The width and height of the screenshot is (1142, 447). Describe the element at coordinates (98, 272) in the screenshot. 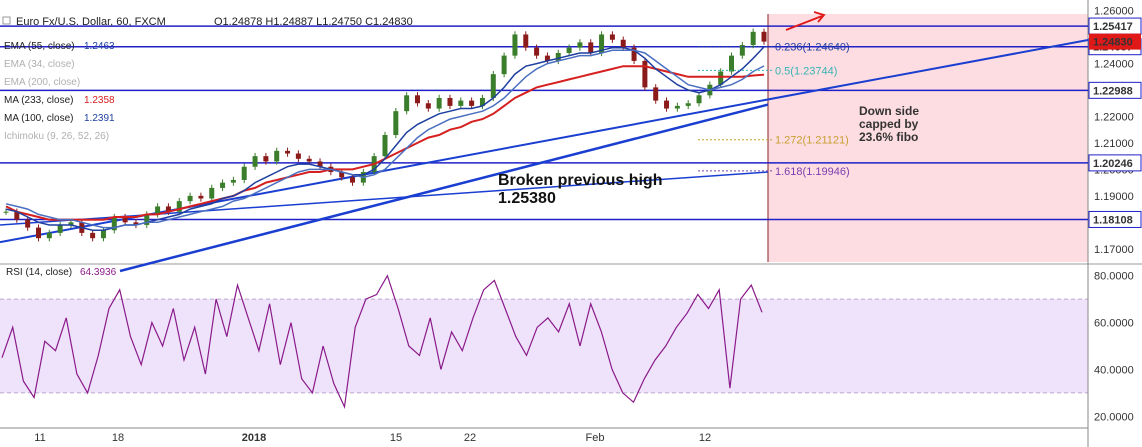

I see `rsi-legend-value: 64.3936` at that location.